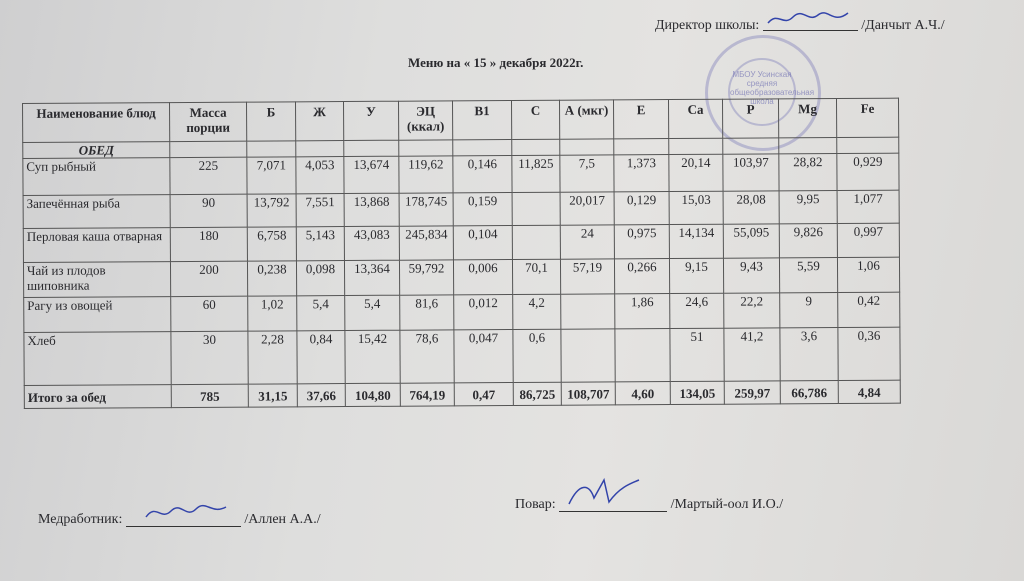 The image size is (1024, 581). What do you see at coordinates (97, 358) in the screenshot?
I see `dish-name: Хлеб` at bounding box center [97, 358].